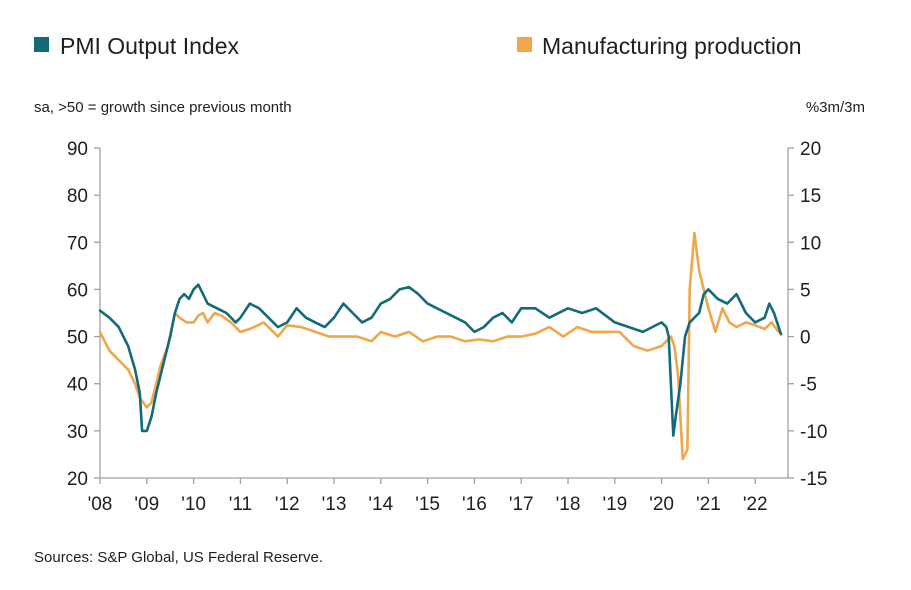 The image size is (911, 590). What do you see at coordinates (77, 290) in the screenshot?
I see `left-tick-label: 60` at bounding box center [77, 290].